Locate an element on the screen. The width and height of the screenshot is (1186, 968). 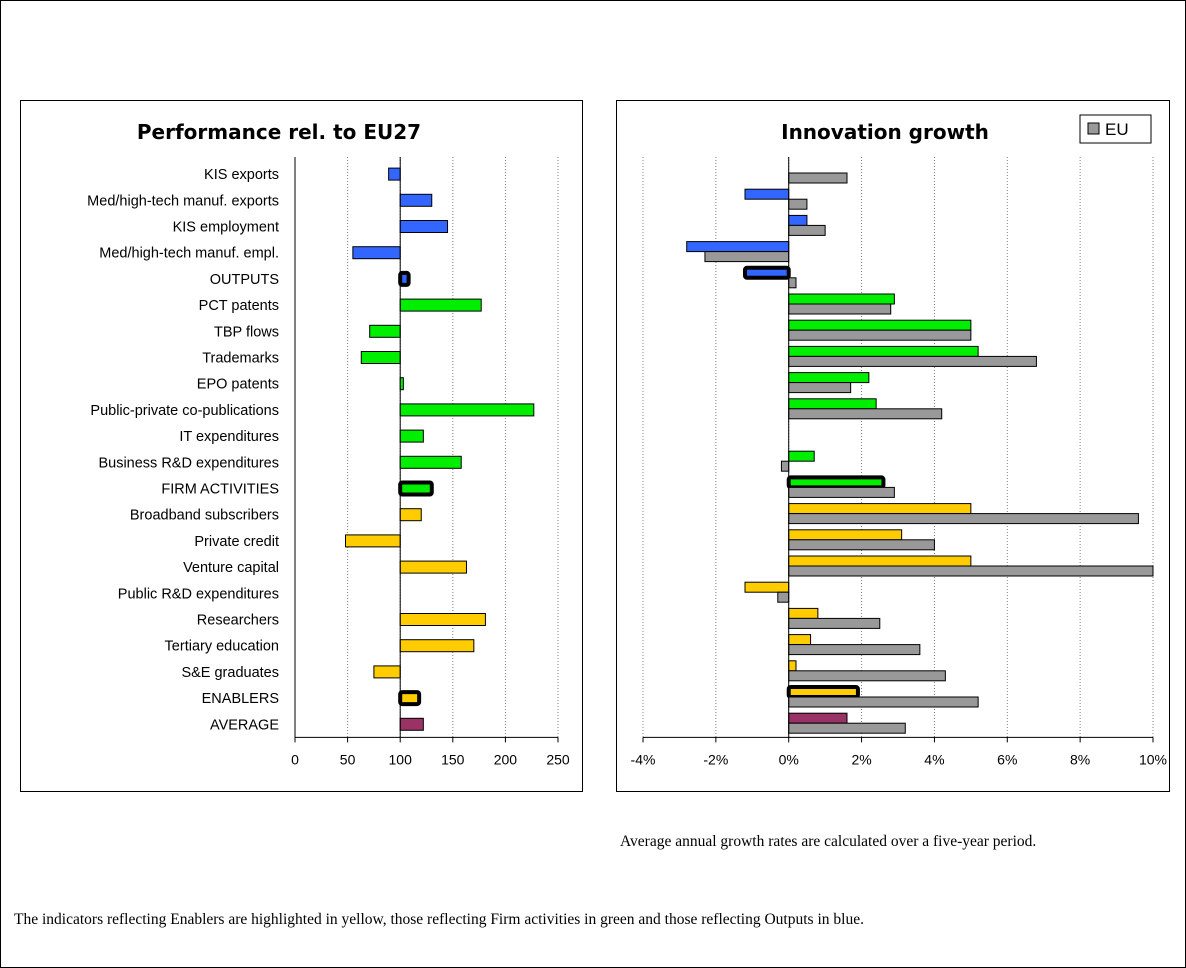
category-label: PCT patents is located at coordinates (239, 306).